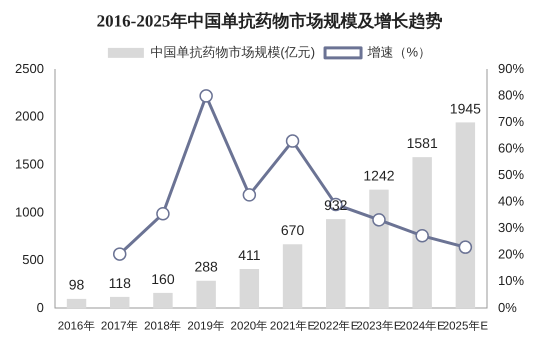  I want to click on y2-tick-label: 70%, so click(511, 122).